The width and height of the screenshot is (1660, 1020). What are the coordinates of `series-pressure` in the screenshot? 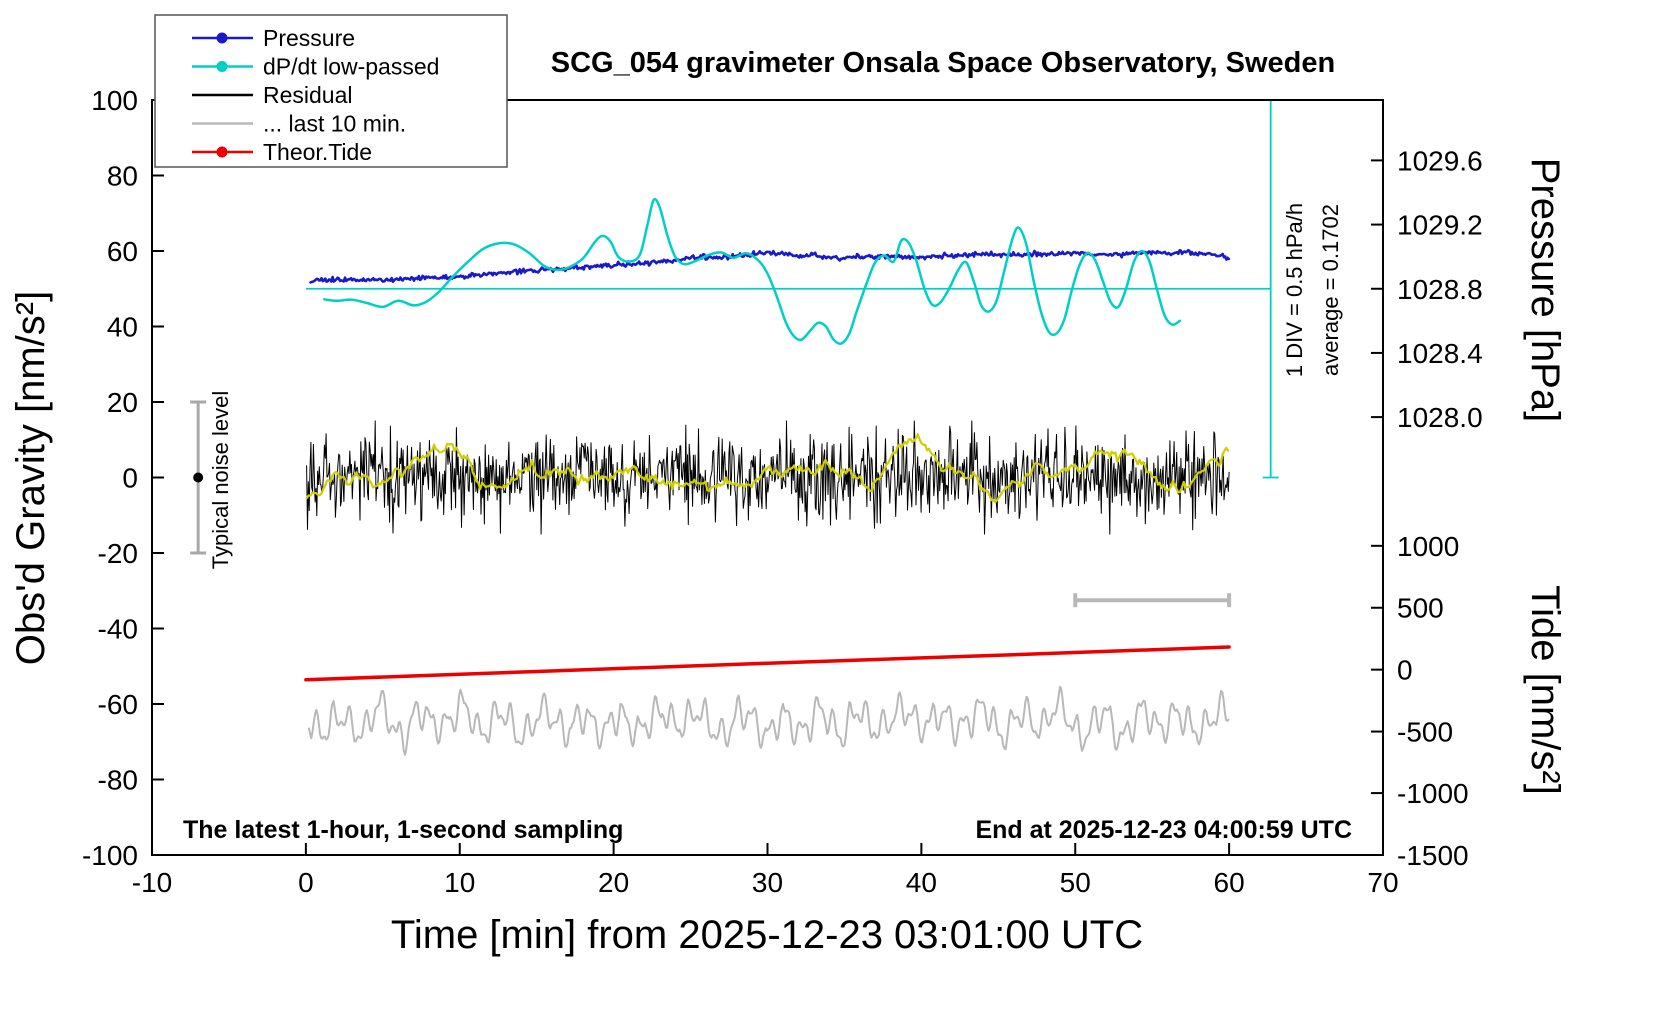 It's located at (770, 266).